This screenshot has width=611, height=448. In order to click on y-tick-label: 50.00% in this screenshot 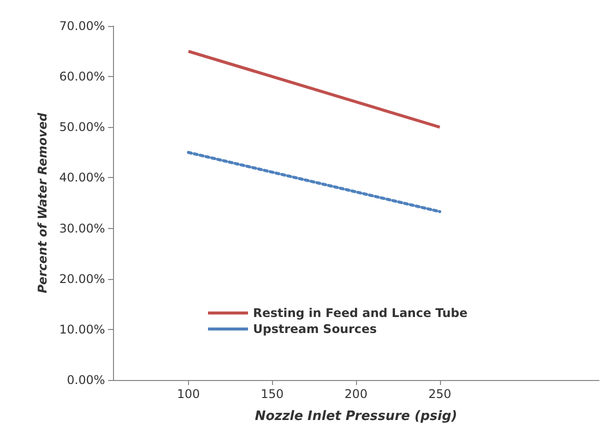, I will do `click(82, 127)`.